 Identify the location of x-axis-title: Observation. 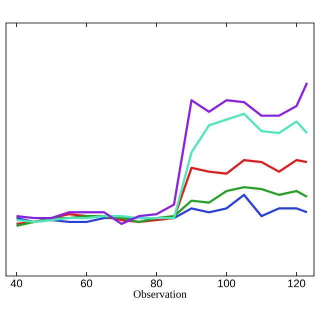
(160, 294).